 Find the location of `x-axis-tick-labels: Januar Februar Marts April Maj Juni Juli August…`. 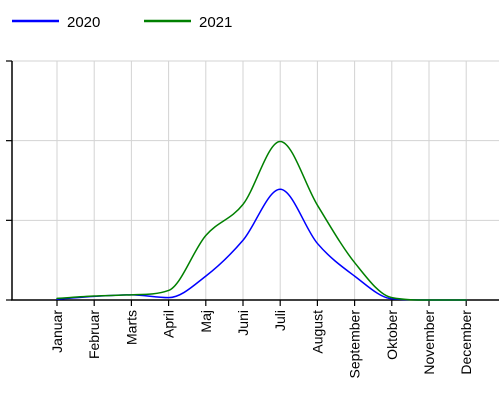

x-axis-tick-labels: Januar Februar Marts April Maj Juni Juli August… is located at coordinates (261, 344).